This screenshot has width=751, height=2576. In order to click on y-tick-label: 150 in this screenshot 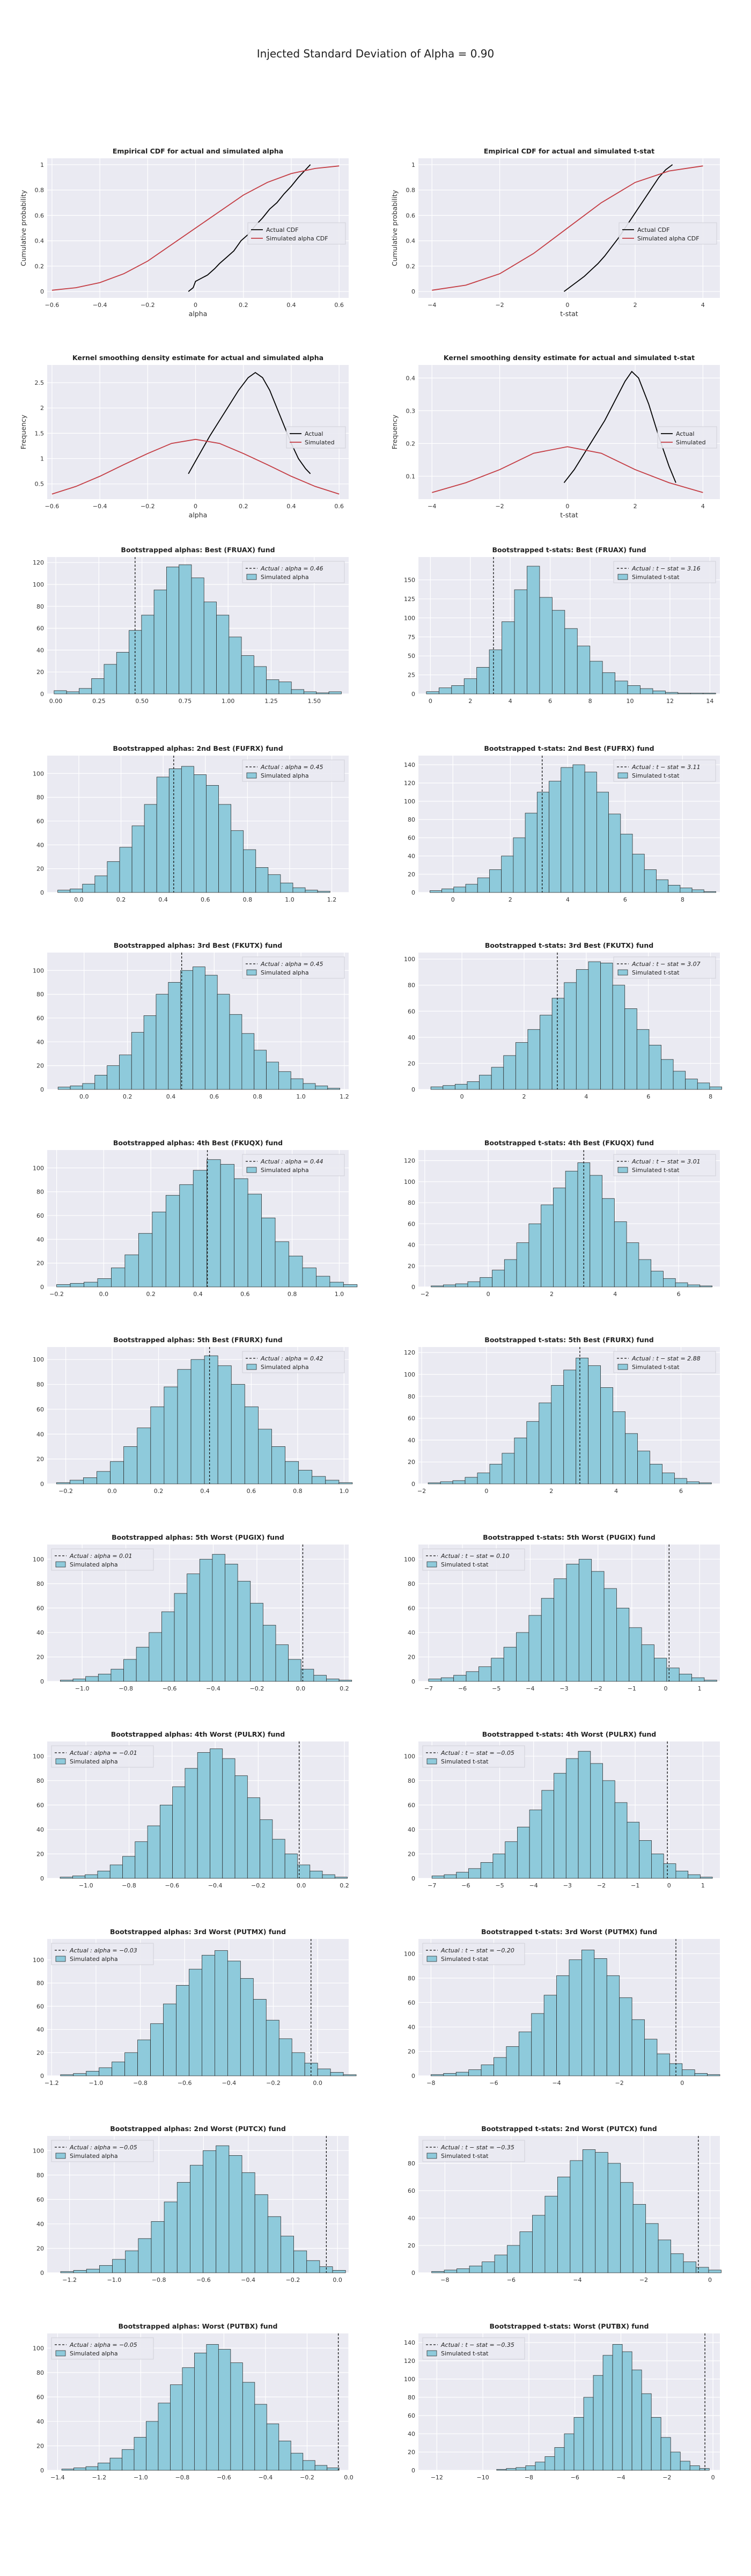, I will do `click(410, 580)`.